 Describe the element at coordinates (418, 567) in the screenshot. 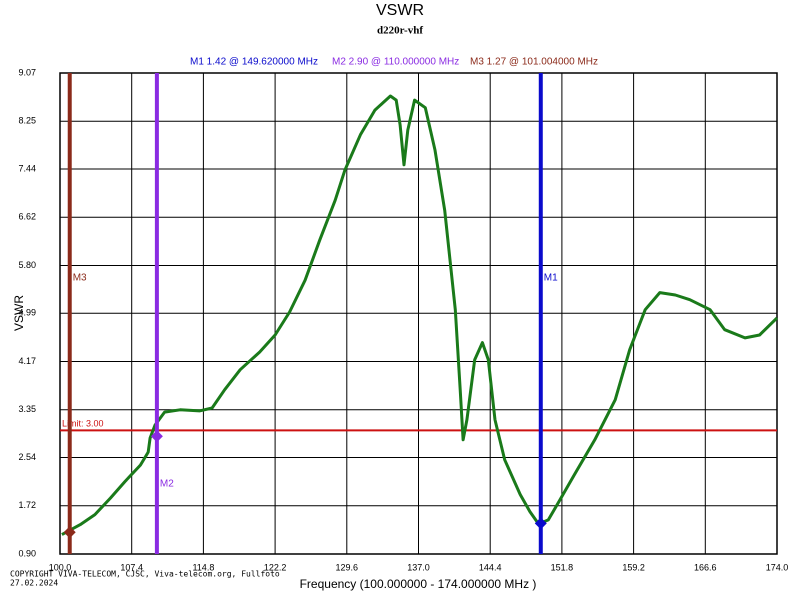

I see `x-tick-label: 137.0` at that location.